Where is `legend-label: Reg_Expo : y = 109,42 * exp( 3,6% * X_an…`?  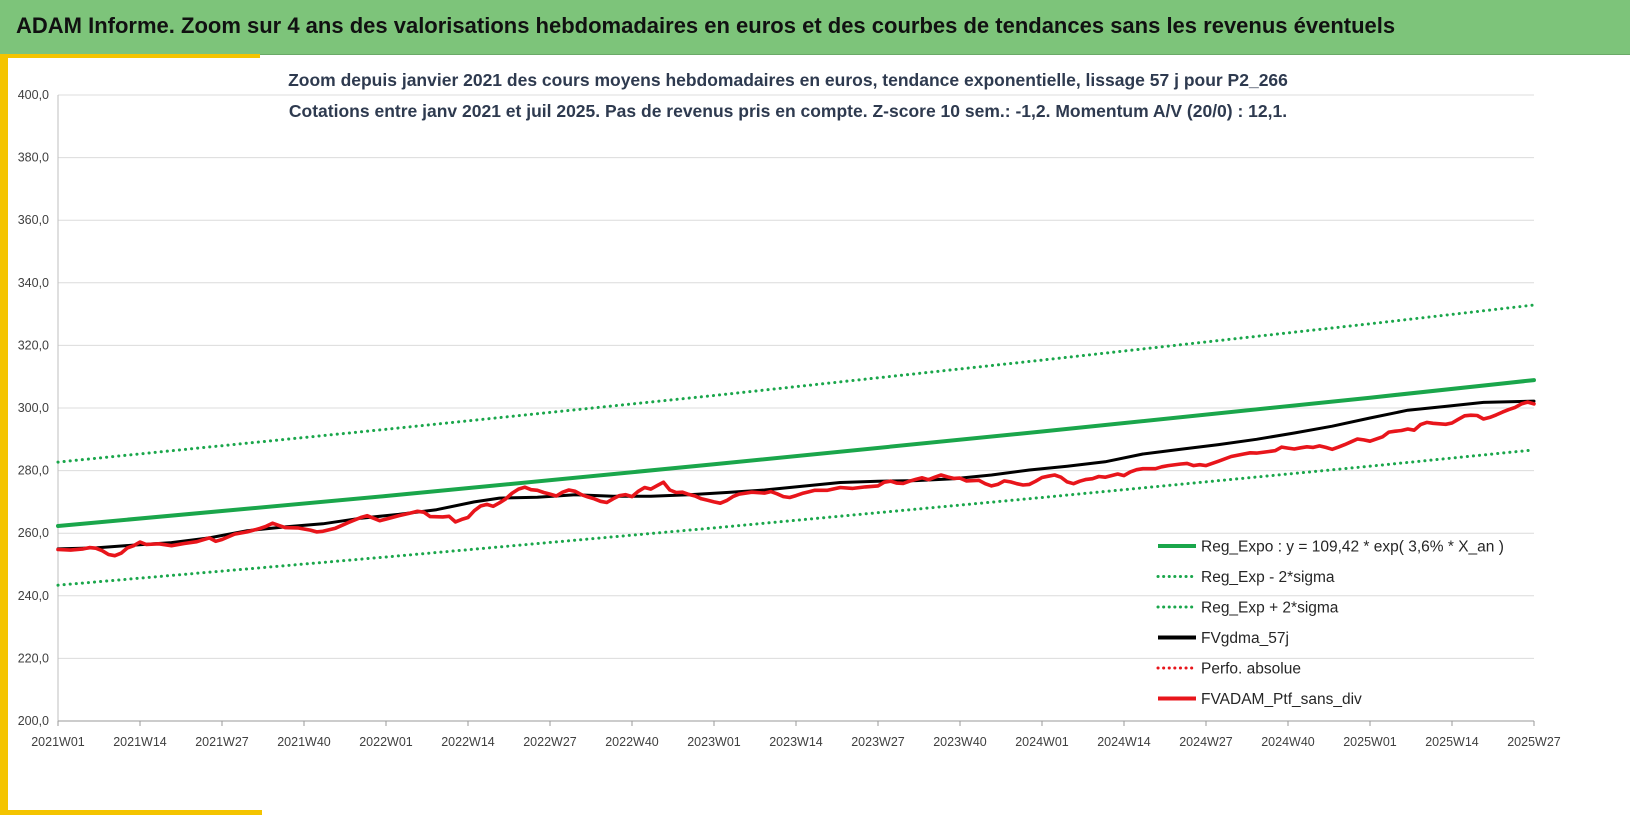
legend-label: Reg_Expo : y = 109,42 * exp( 3,6% * X_an… is located at coordinates (1352, 547).